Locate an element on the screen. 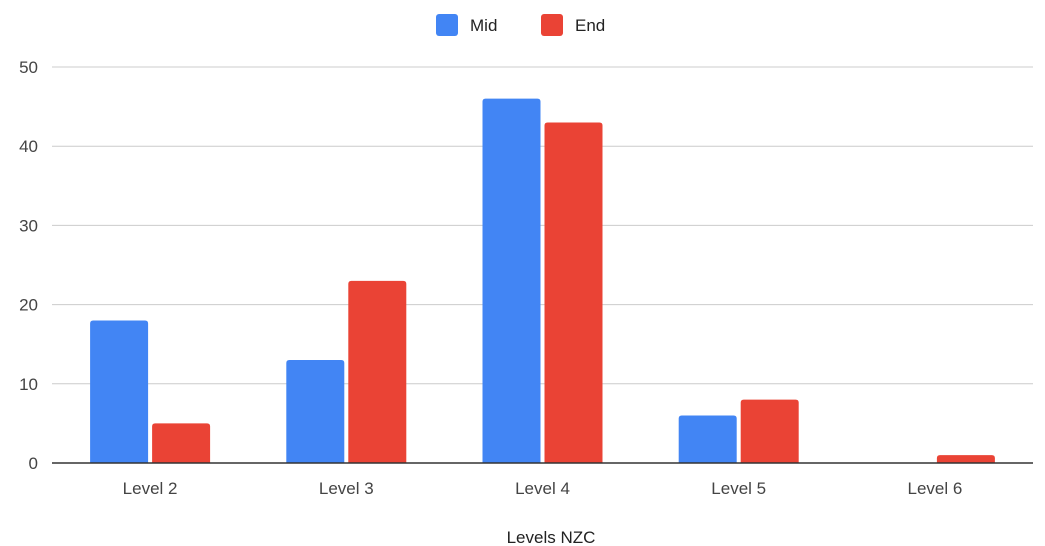 This screenshot has height=546, width=1045. y-axis-ticks: 0 10 20 30 40 50 is located at coordinates (28, 265).